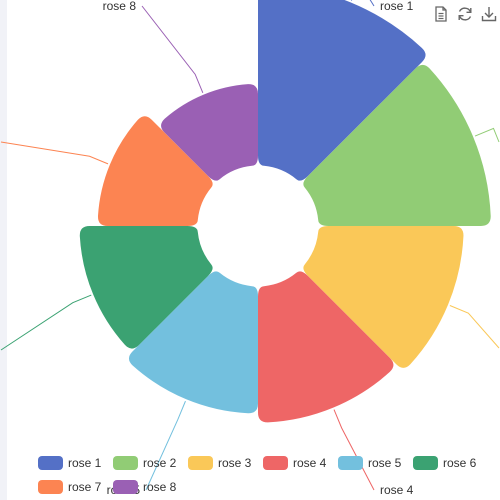 Image resolution: width=500 pixels, height=500 pixels. I want to click on legend-label: rose 2, so click(160, 463).